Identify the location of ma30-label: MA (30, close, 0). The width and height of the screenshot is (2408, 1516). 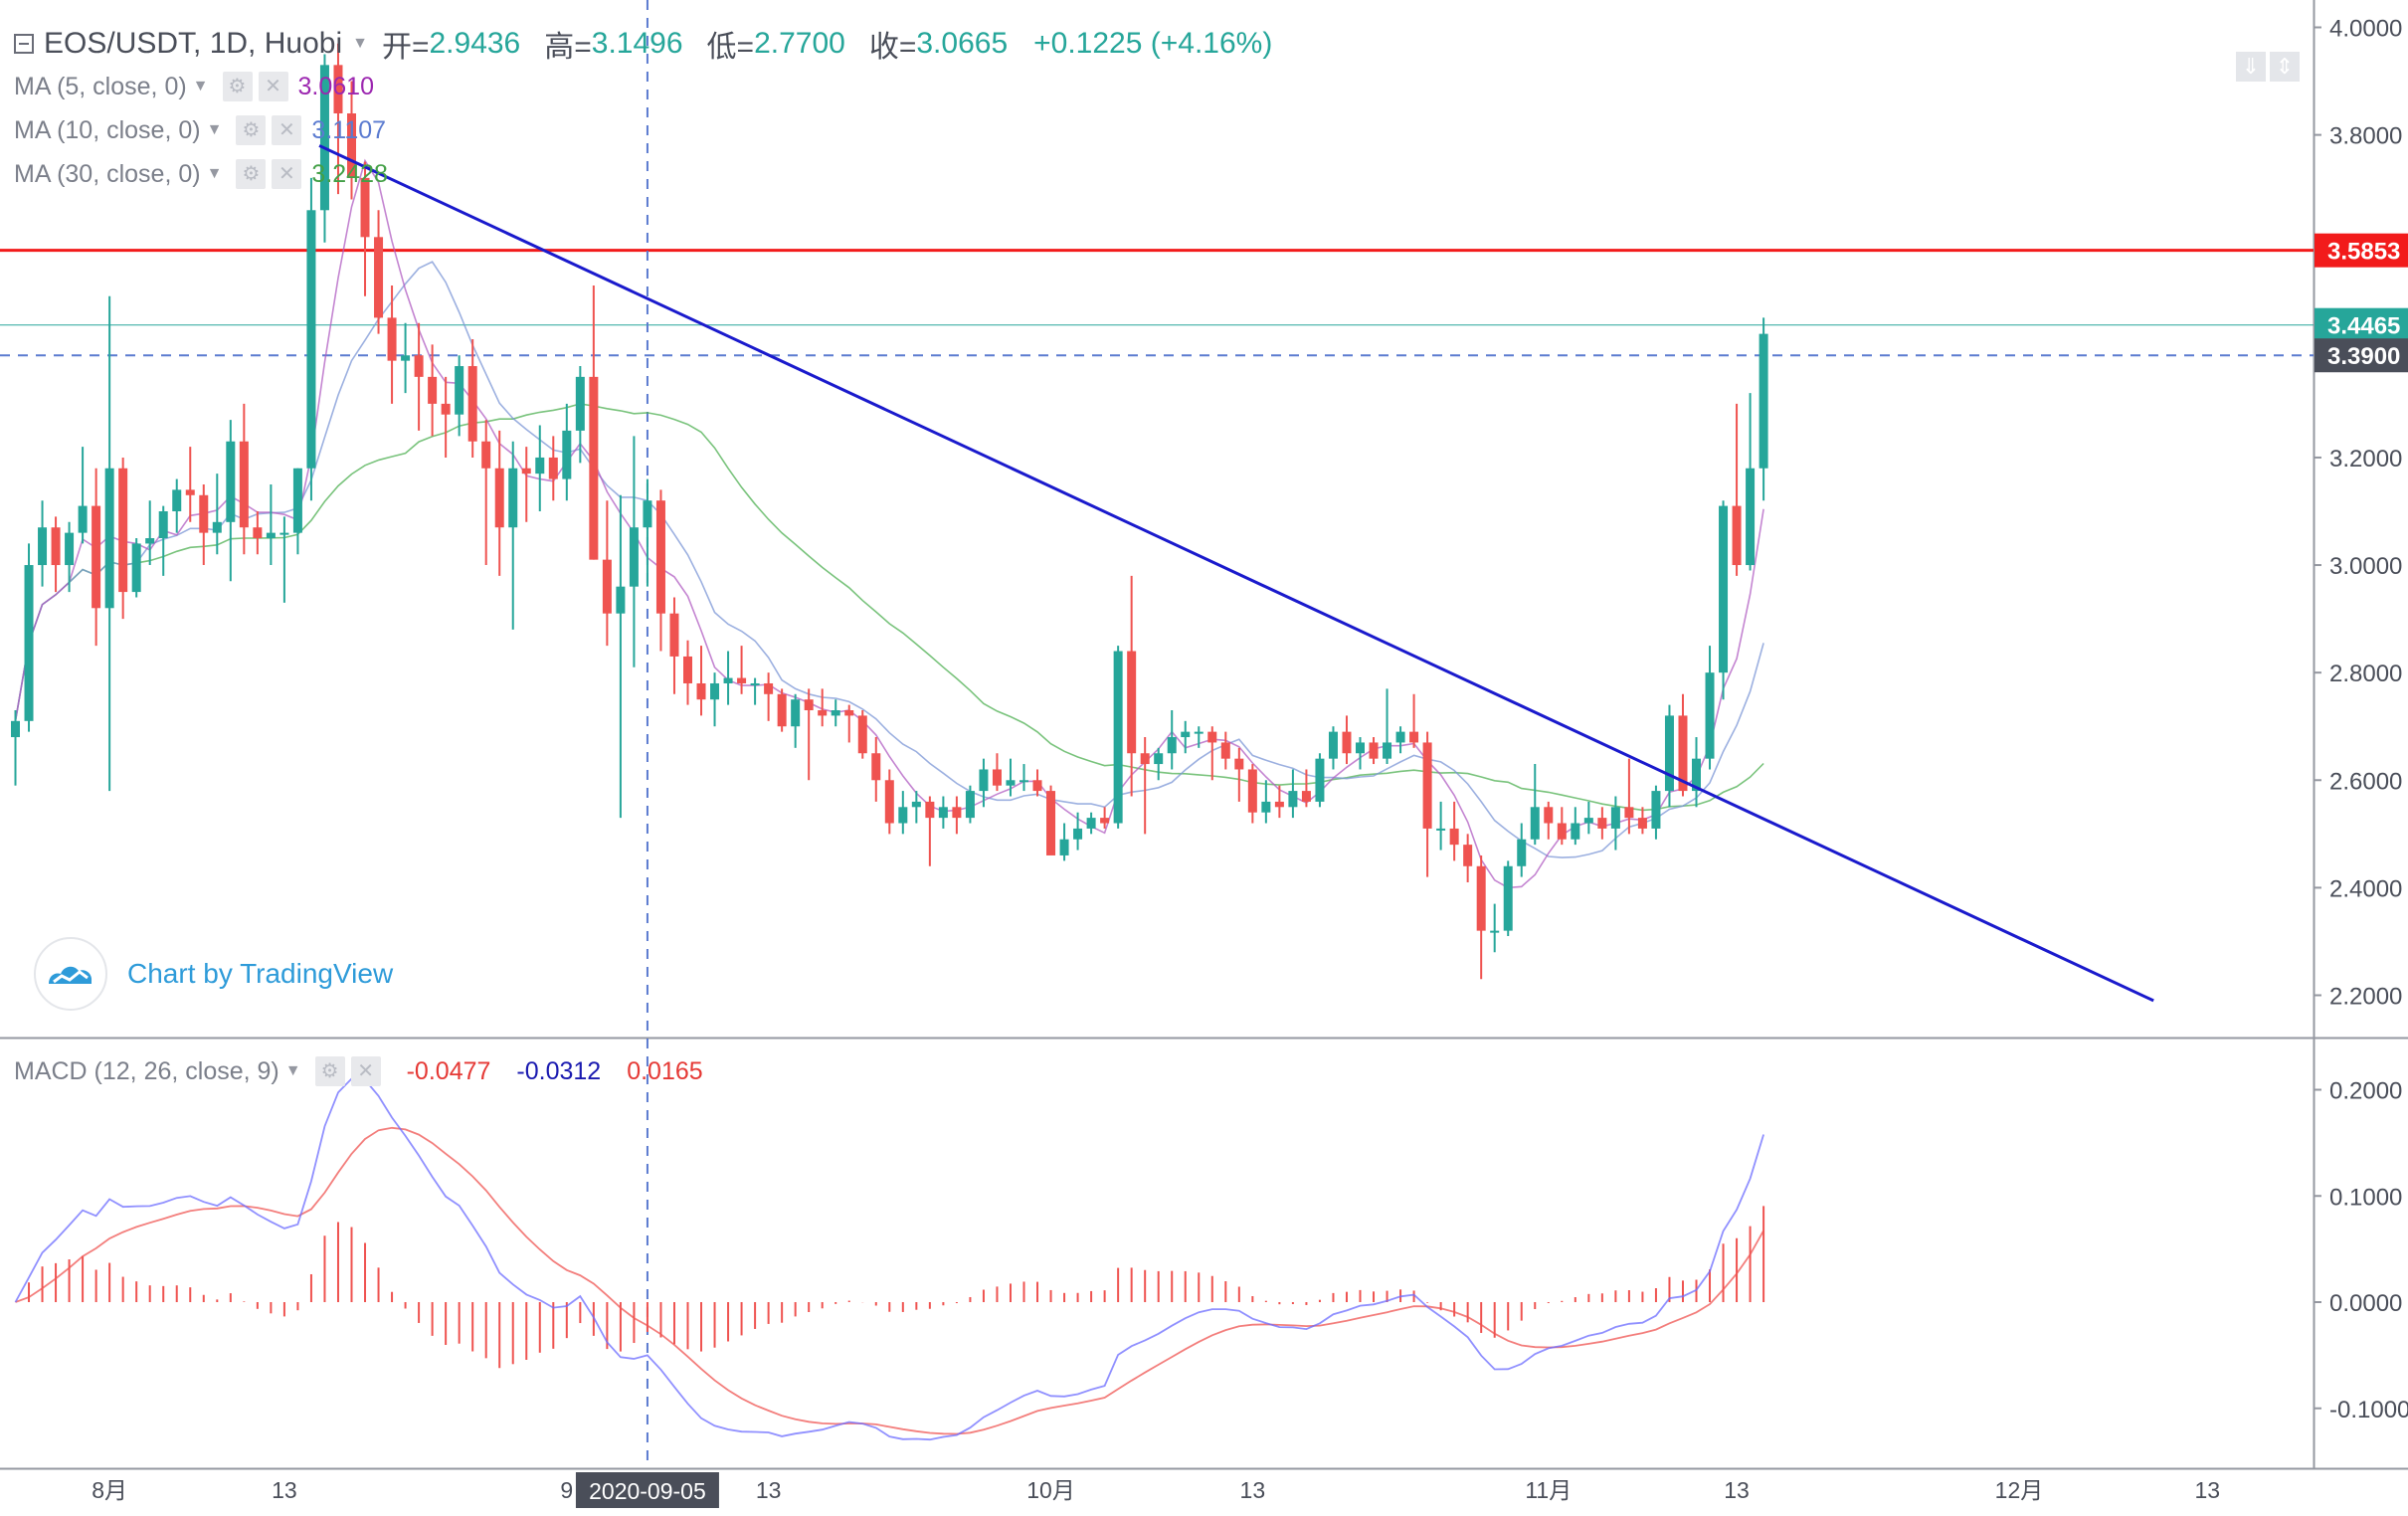
(107, 173).